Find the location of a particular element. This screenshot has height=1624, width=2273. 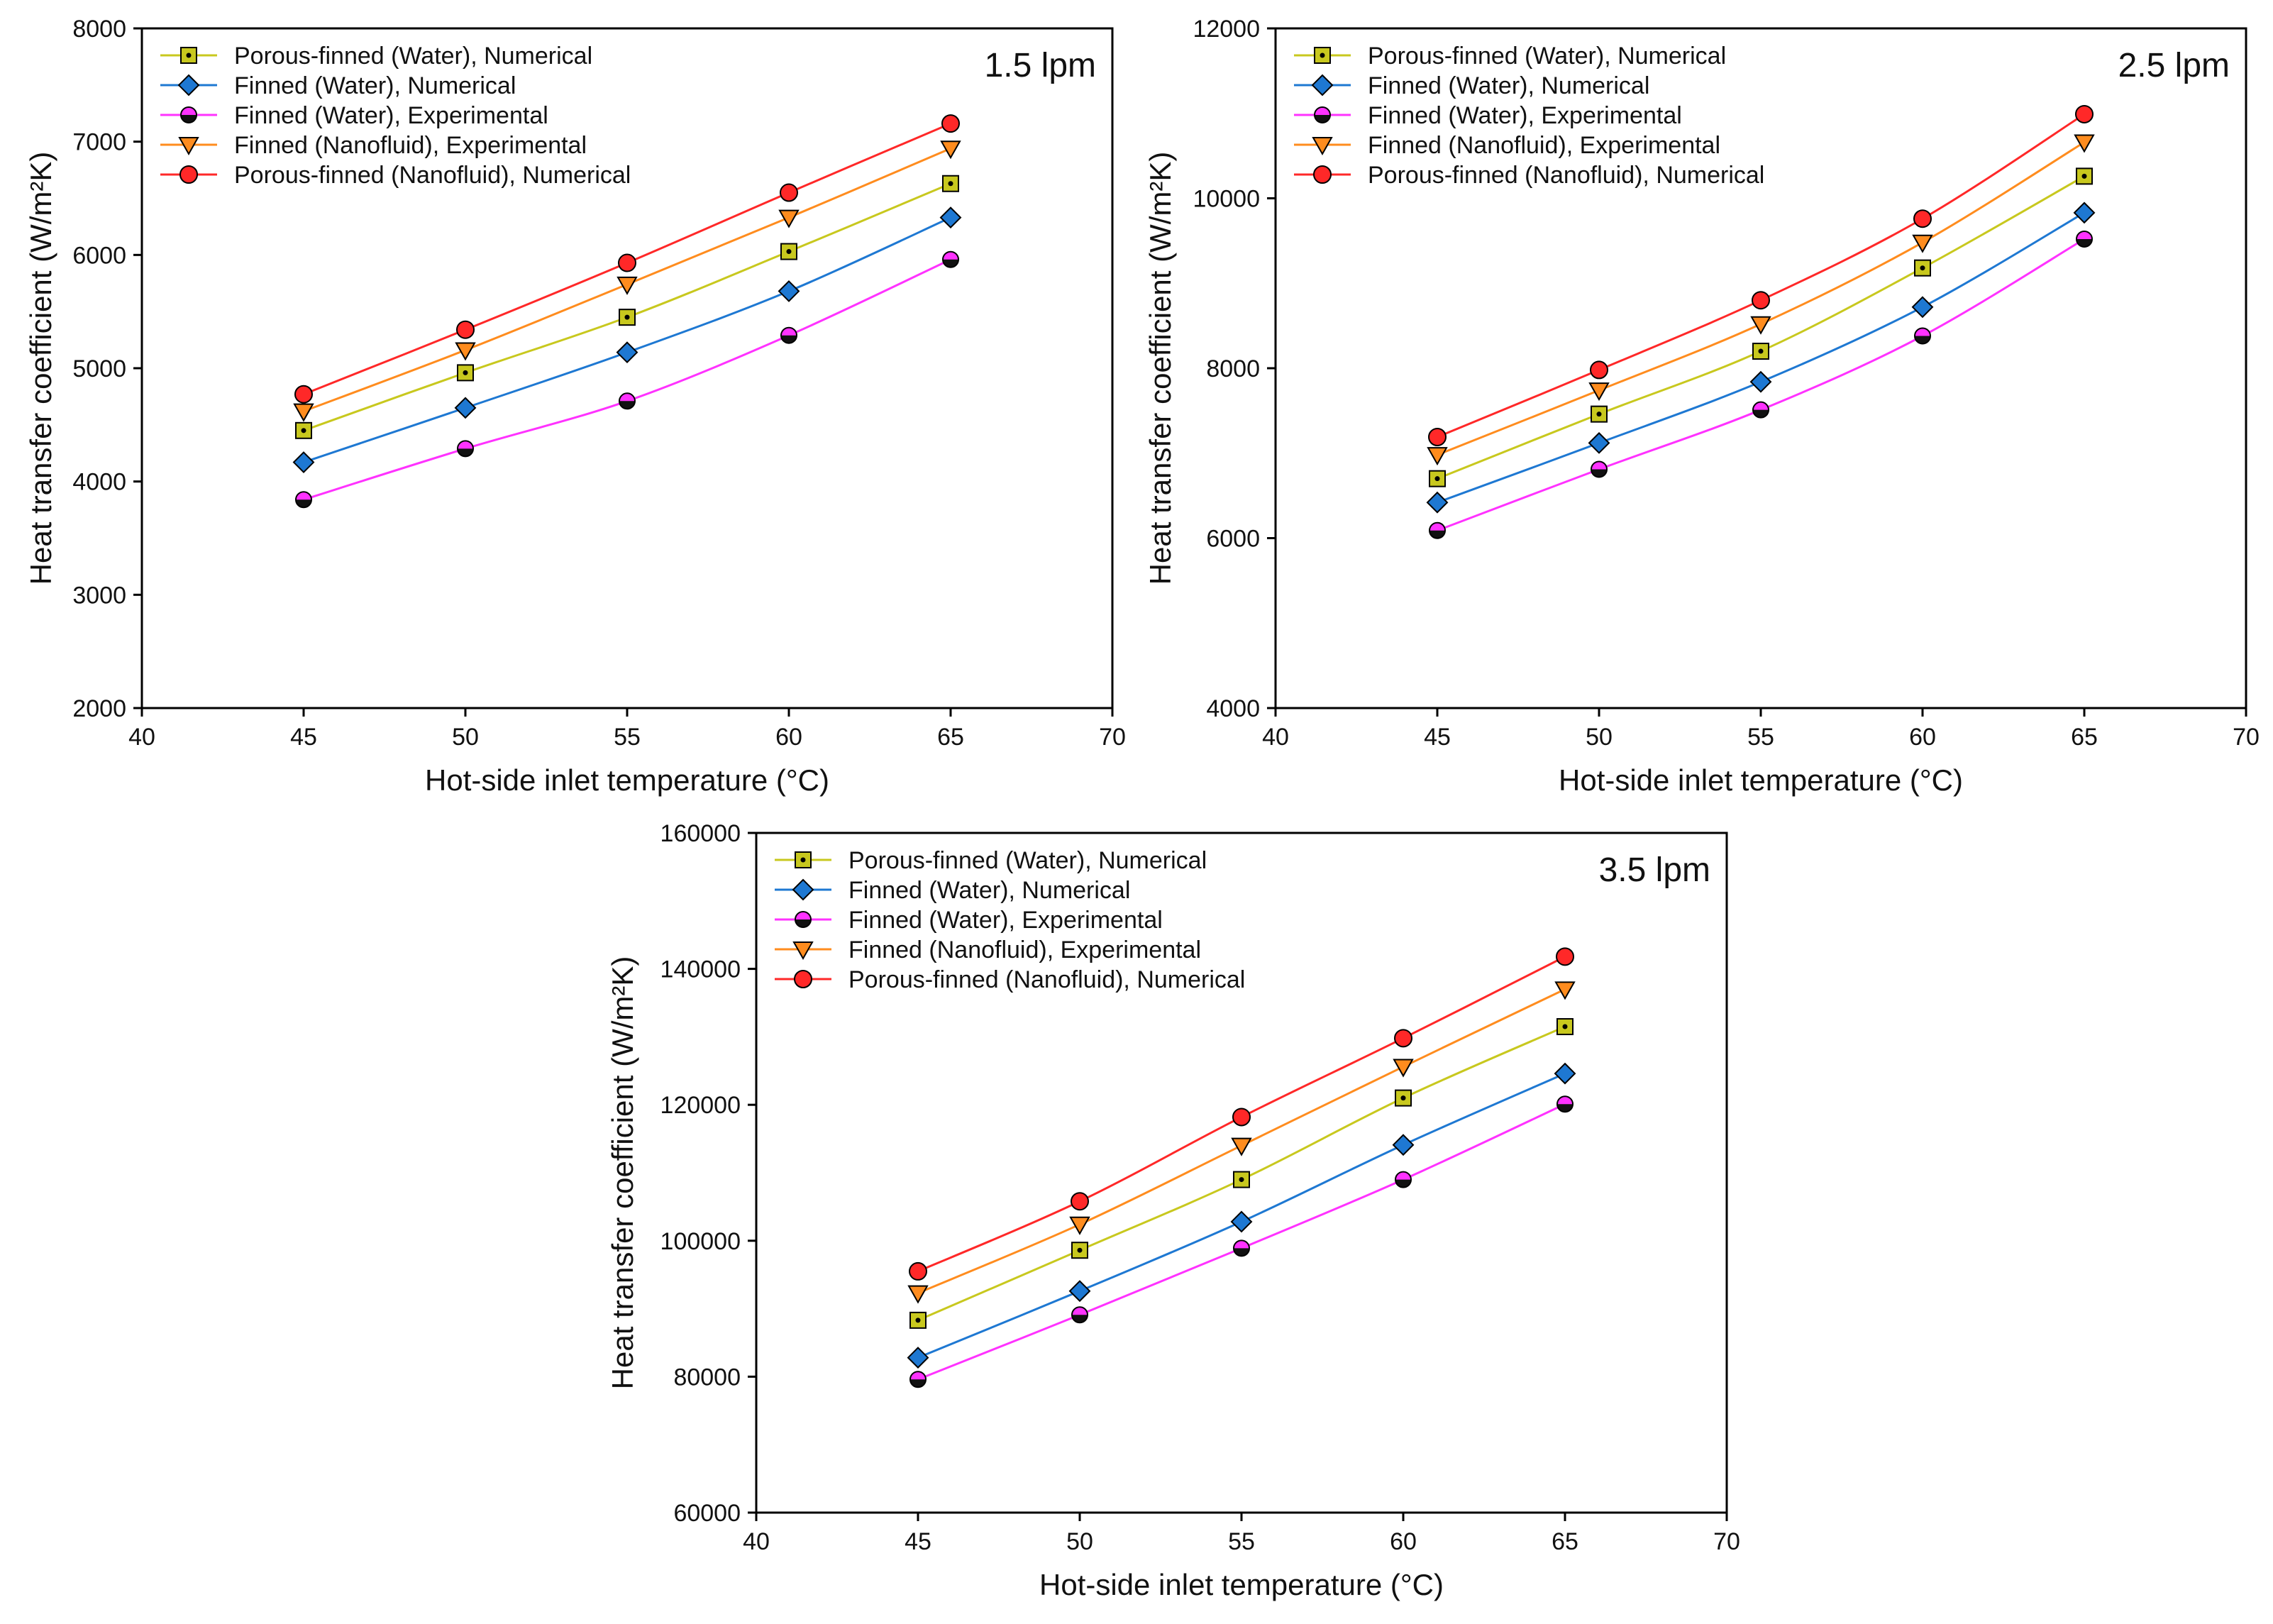

series-porous-finned-nanofluid-numerical is located at coordinates (627, 259).